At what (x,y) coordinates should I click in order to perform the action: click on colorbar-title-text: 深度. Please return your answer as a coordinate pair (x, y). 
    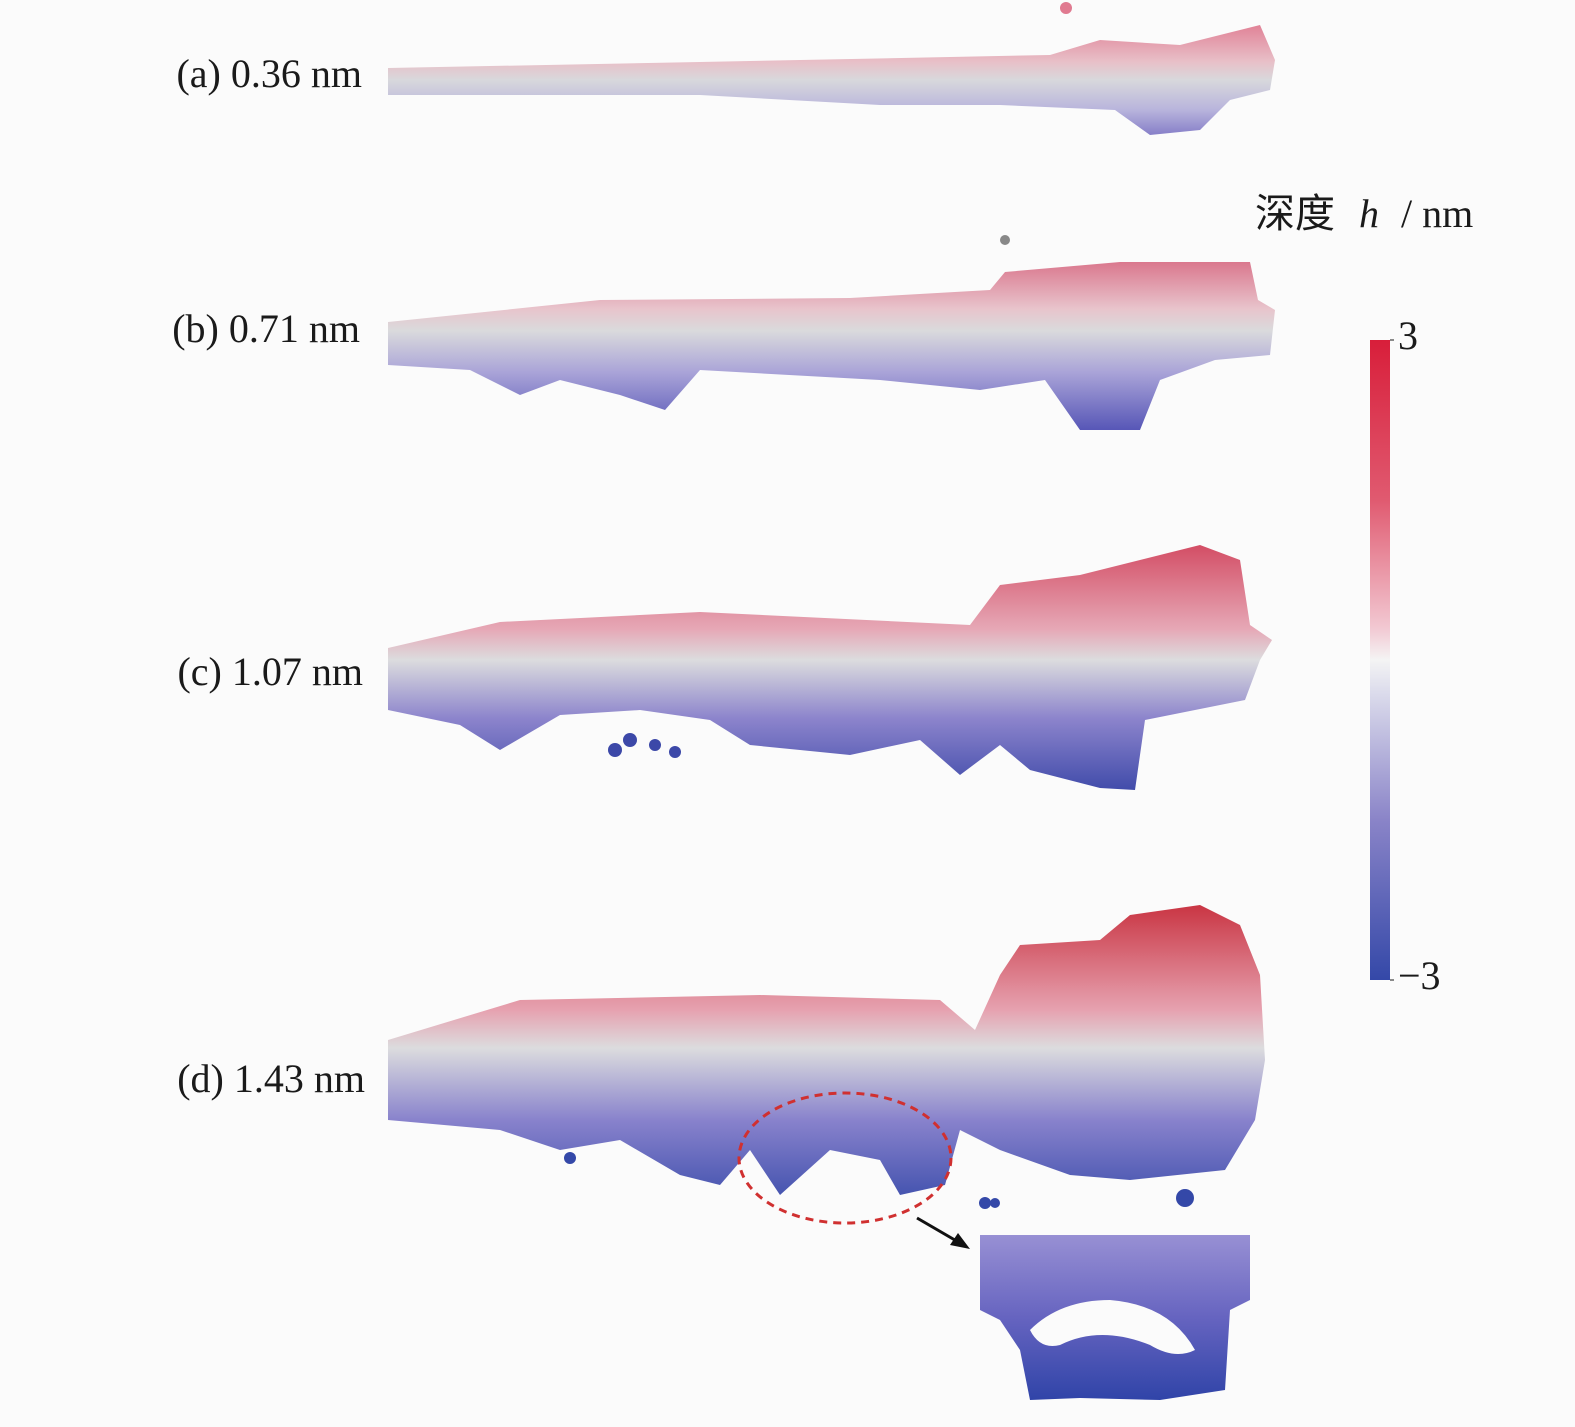
    Looking at the image, I should click on (1295, 213).